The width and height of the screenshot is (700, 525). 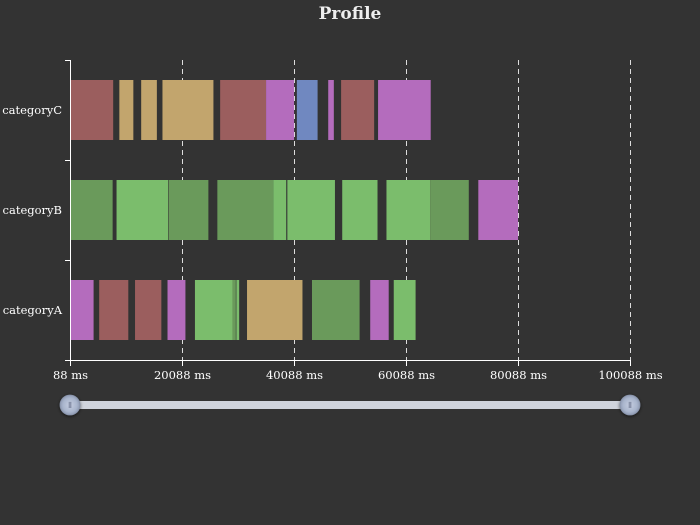 I want to click on x-tick-label: 88 ms, so click(x=70, y=375).